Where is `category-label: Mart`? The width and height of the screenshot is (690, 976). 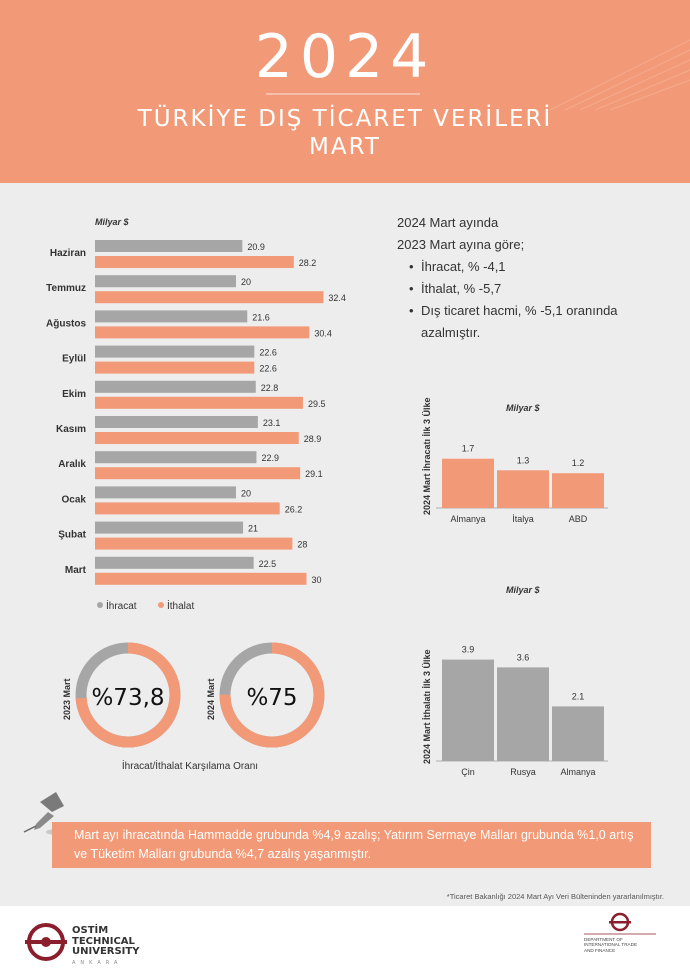 category-label: Mart is located at coordinates (76, 570).